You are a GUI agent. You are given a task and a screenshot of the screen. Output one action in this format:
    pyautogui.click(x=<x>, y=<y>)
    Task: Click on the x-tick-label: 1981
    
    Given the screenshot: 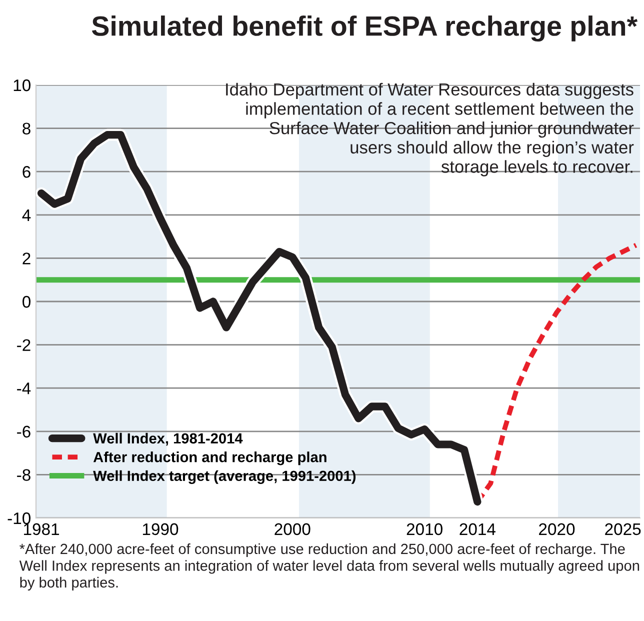 What is the action you would take?
    pyautogui.click(x=42, y=529)
    